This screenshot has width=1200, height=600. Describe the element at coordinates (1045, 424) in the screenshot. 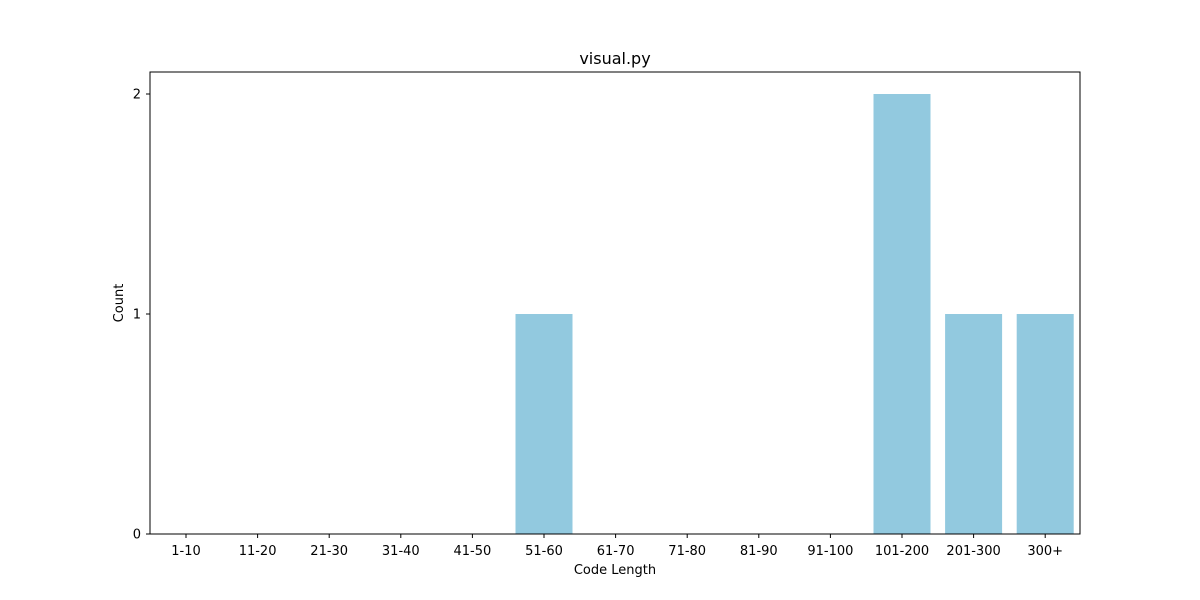

I see `bar-300+` at that location.